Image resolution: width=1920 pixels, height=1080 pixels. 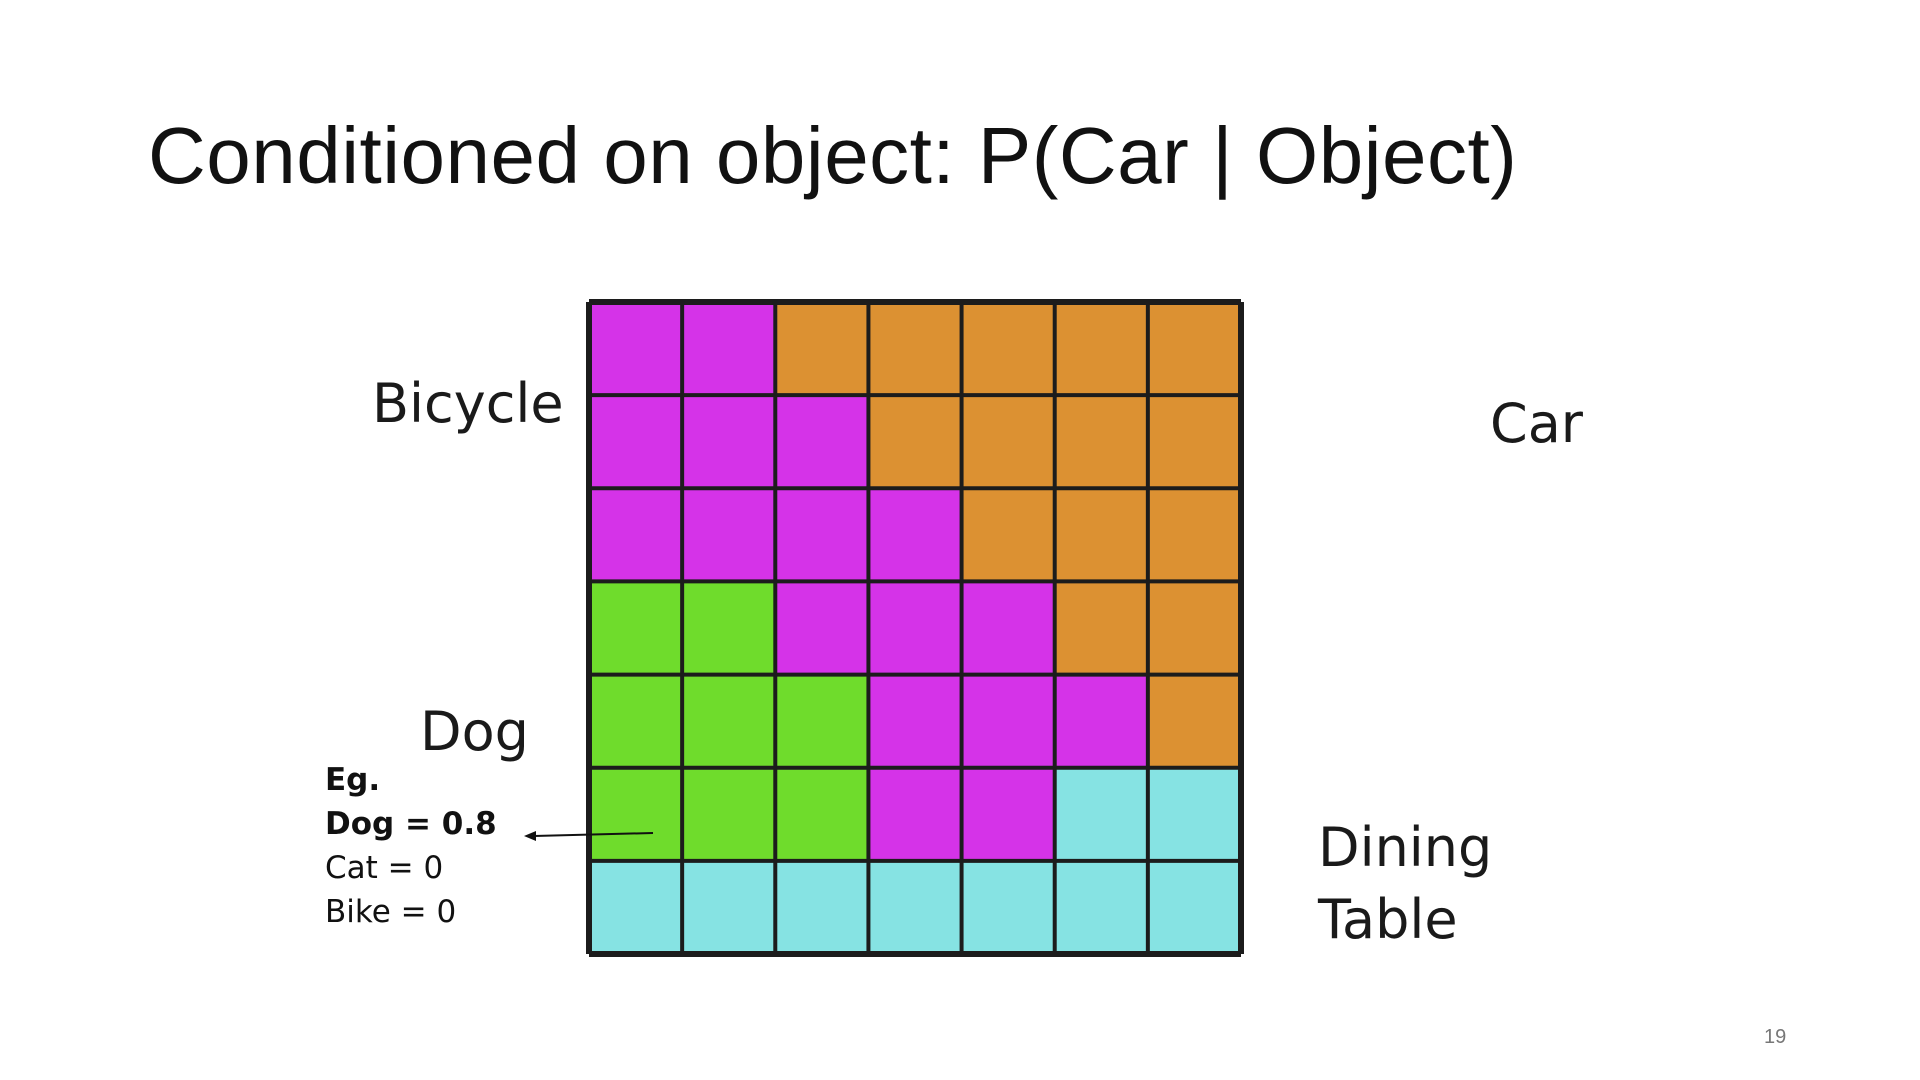 I want to click on label-dining-line2: Table, so click(x=1388, y=919).